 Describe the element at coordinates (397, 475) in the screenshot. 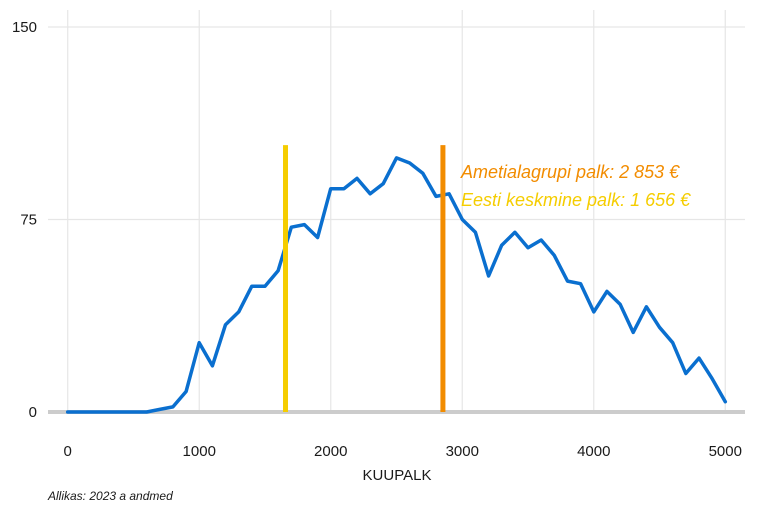

I see `x-axis-label: KUUPALK` at that location.